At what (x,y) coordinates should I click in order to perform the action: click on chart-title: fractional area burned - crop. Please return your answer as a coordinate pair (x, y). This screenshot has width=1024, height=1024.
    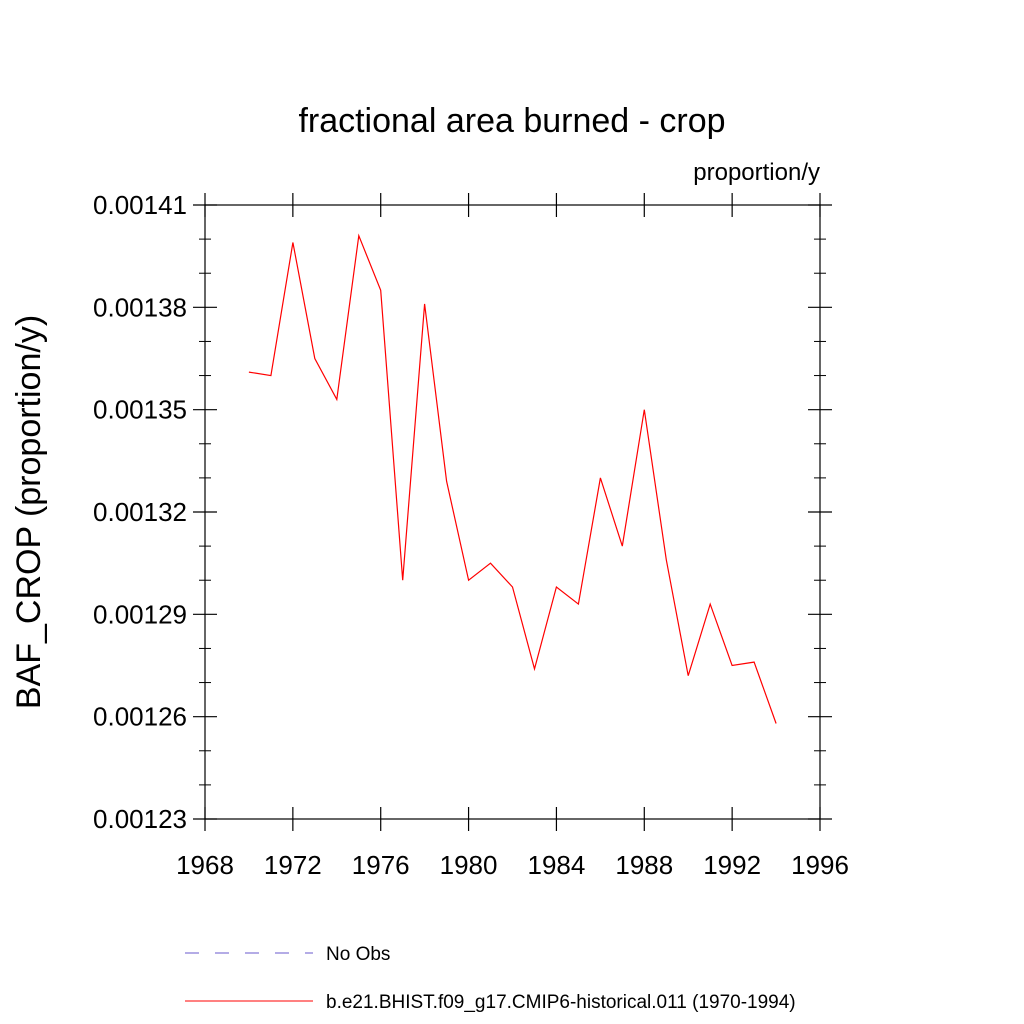
    Looking at the image, I should click on (511, 121).